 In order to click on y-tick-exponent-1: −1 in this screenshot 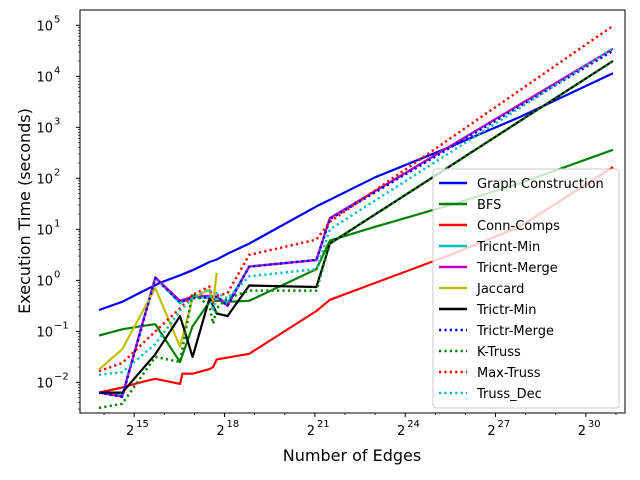, I will do `click(61, 325)`.